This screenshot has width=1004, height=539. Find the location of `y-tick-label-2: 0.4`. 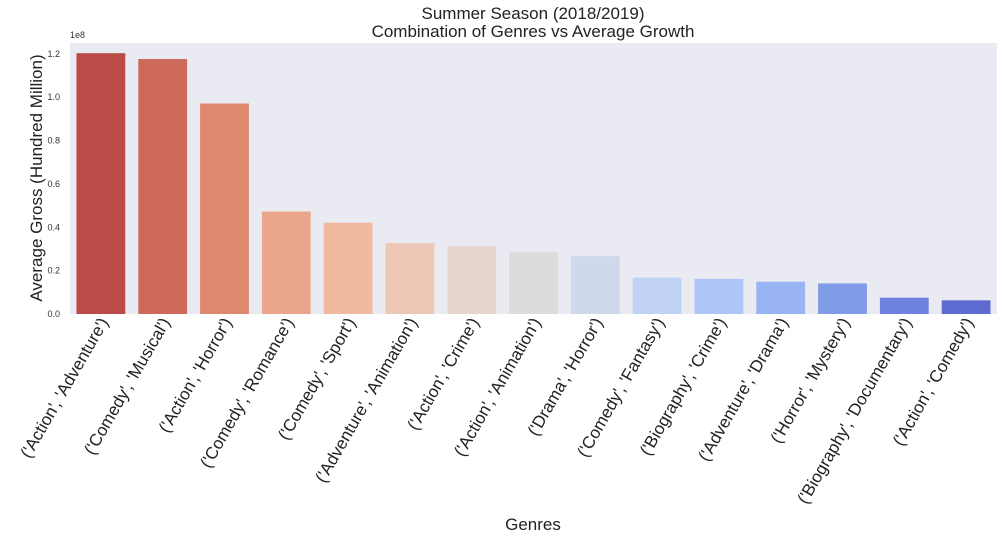

y-tick-label-2: 0.4 is located at coordinates (53, 227).